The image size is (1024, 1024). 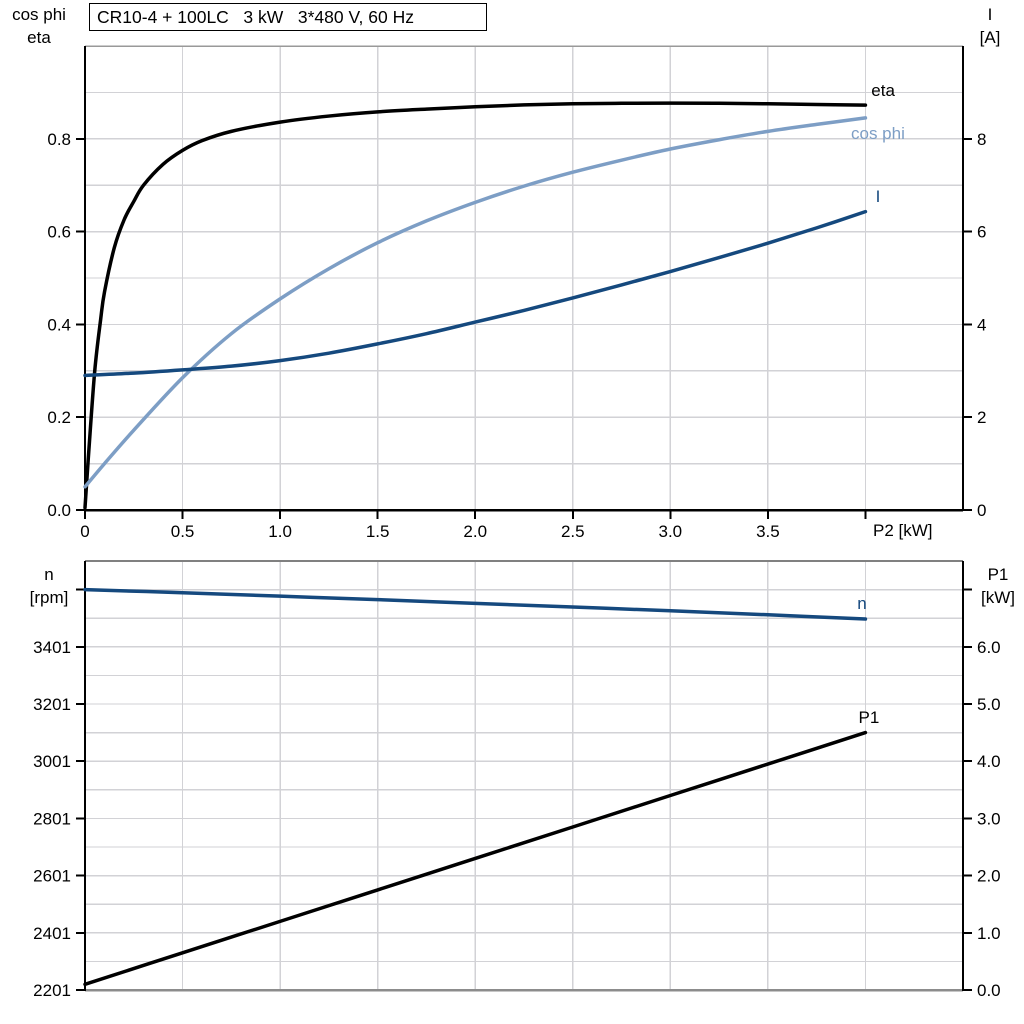 I want to click on y-left-tick-label: 2201, so click(x=52, y=990).